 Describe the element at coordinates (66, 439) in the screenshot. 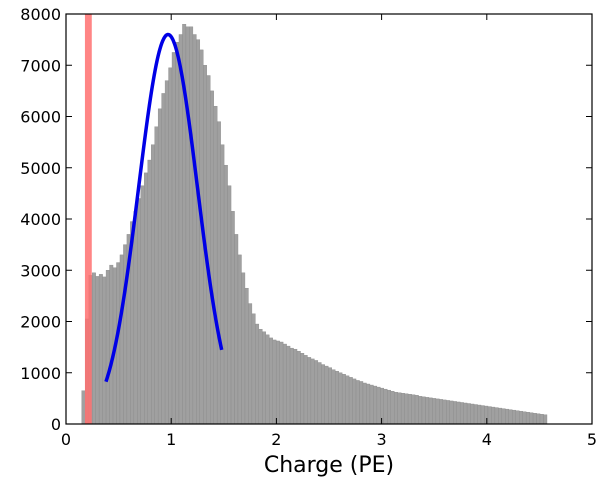

I see `x-tick-label: 0` at that location.